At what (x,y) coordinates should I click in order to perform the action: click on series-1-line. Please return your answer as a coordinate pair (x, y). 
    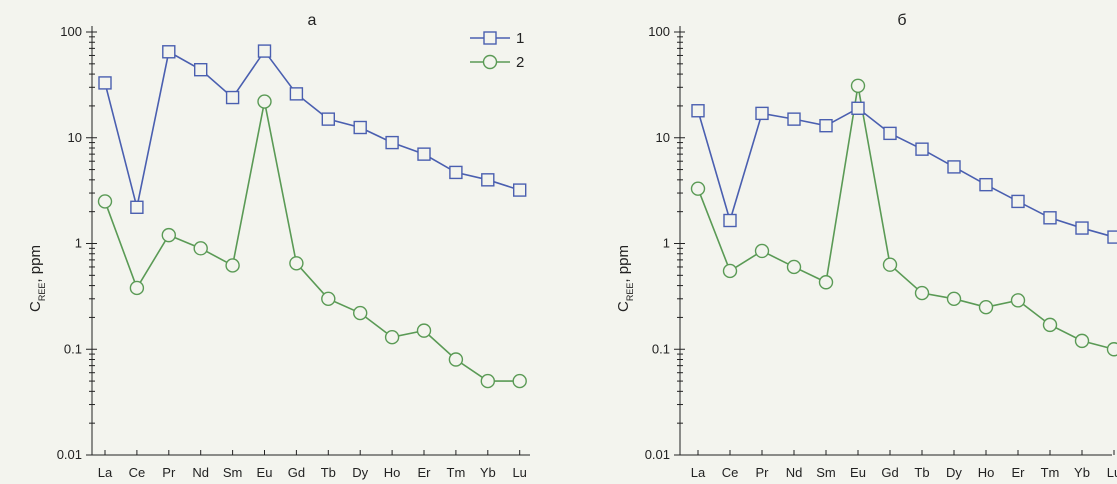
    Looking at the image, I should click on (312, 128).